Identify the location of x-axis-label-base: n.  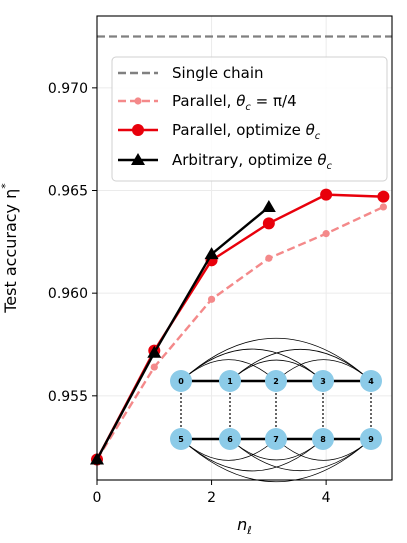
(242, 524).